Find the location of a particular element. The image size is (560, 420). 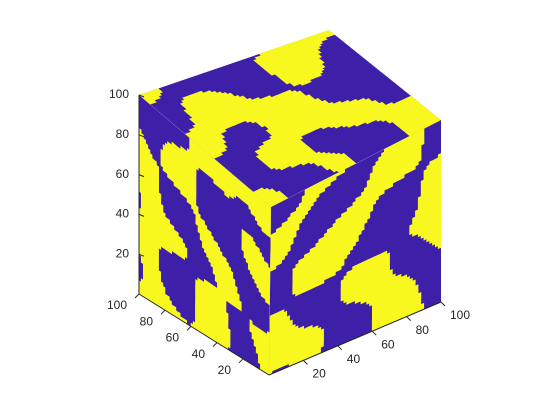

x-tick-label: 20 is located at coordinates (319, 374).